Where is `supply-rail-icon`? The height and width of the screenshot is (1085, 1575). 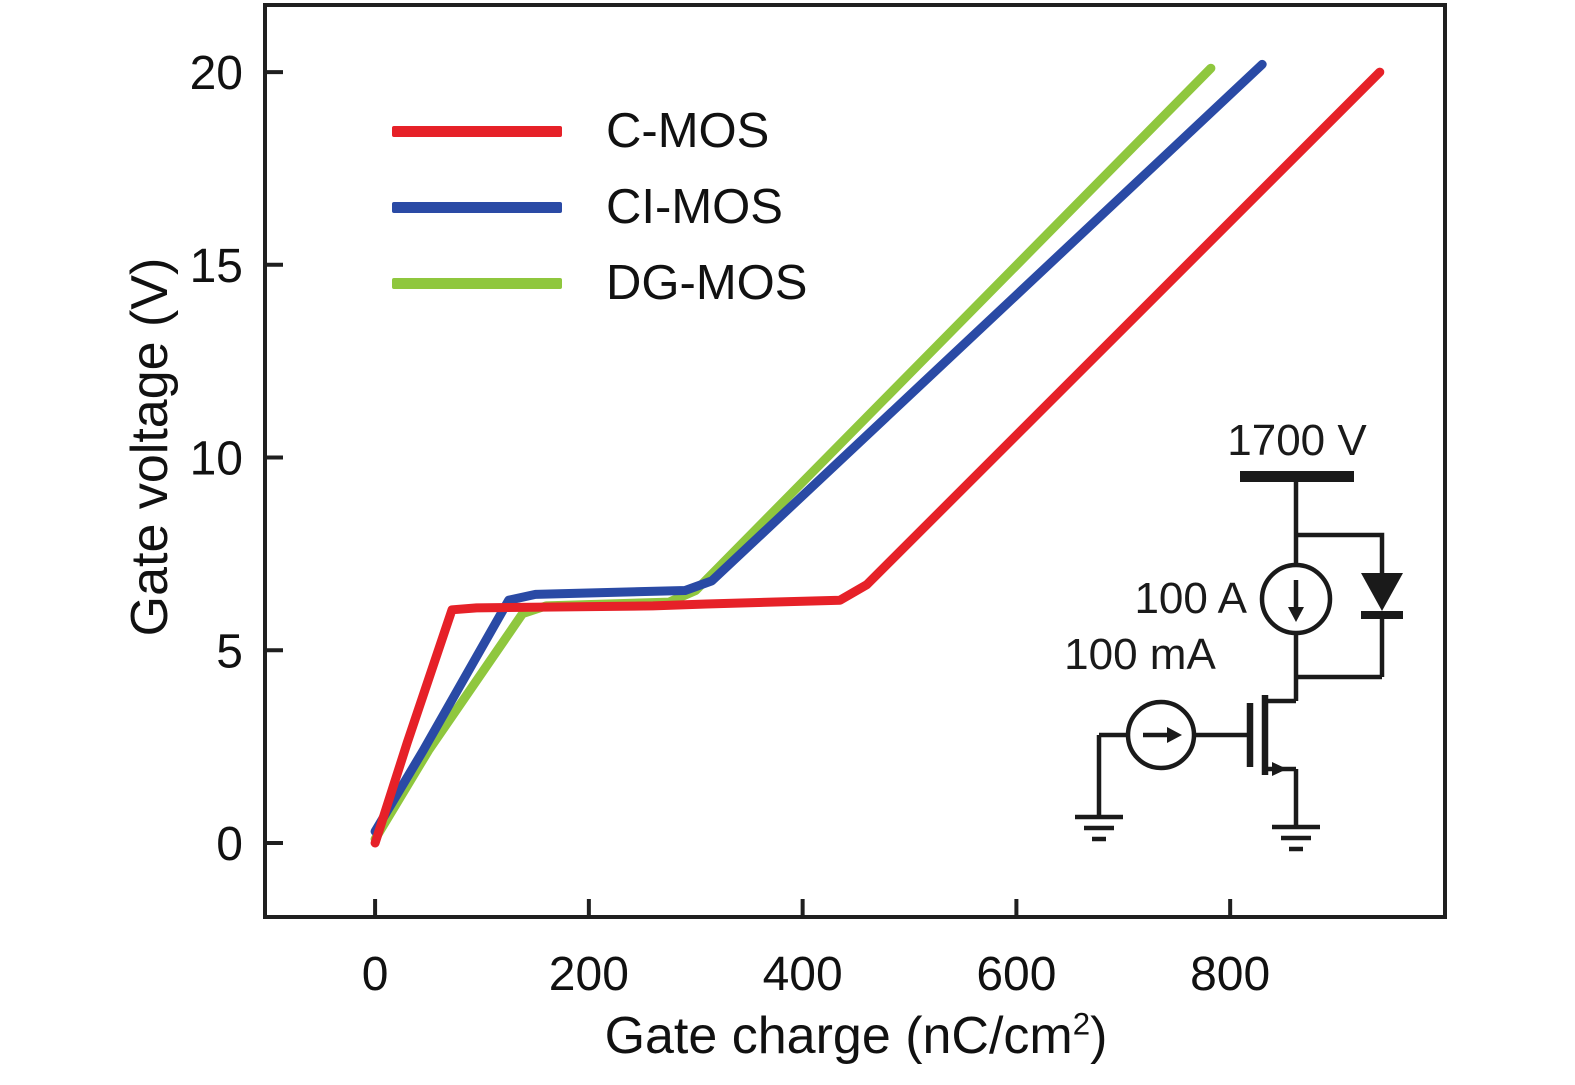 supply-rail-icon is located at coordinates (1297, 476).